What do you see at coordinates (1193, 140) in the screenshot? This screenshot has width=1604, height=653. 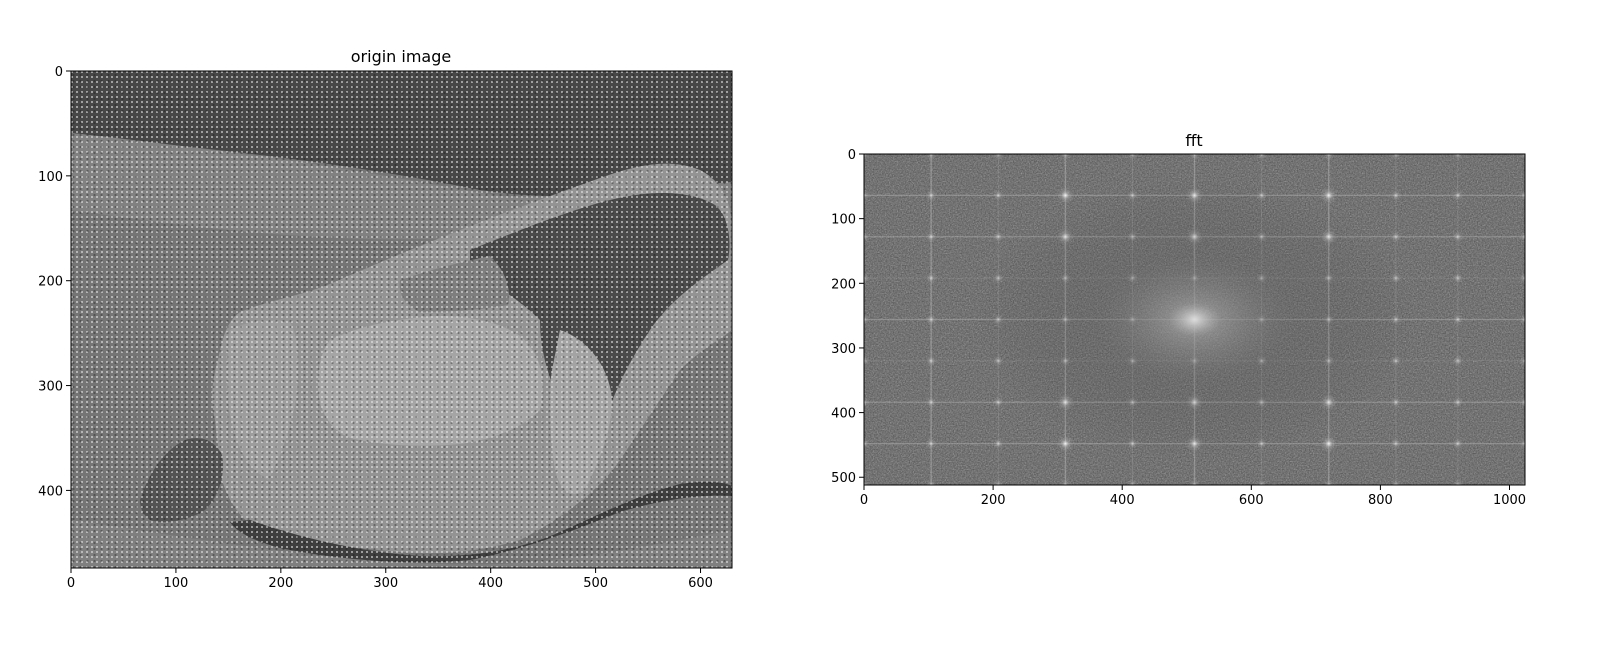 I see `fft-title: fft` at bounding box center [1193, 140].